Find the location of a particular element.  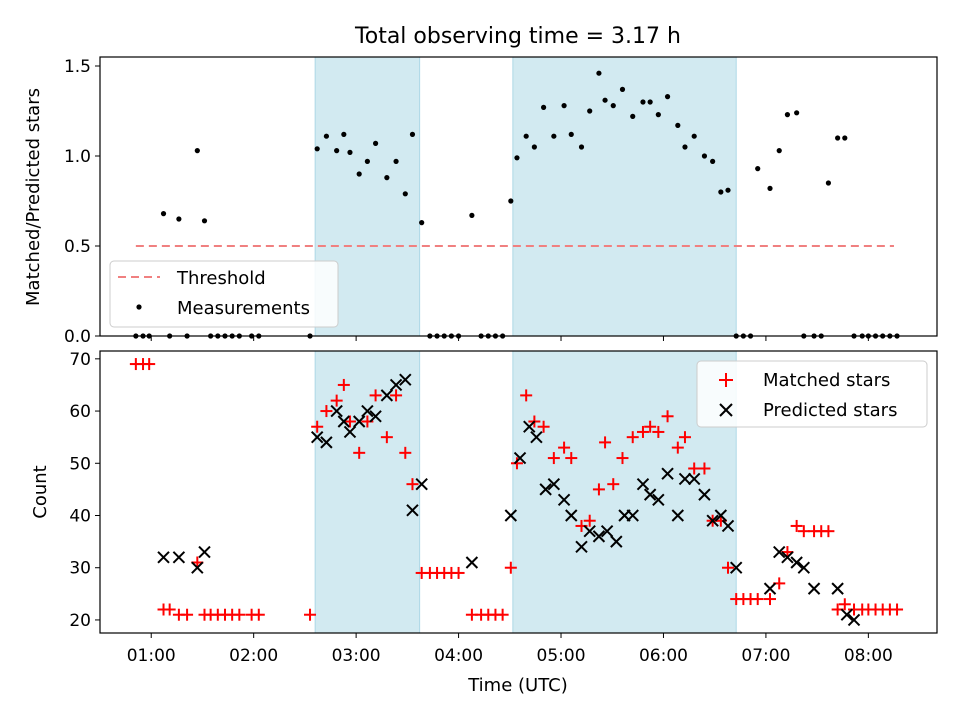

legend-matched-swatch is located at coordinates (726, 380).